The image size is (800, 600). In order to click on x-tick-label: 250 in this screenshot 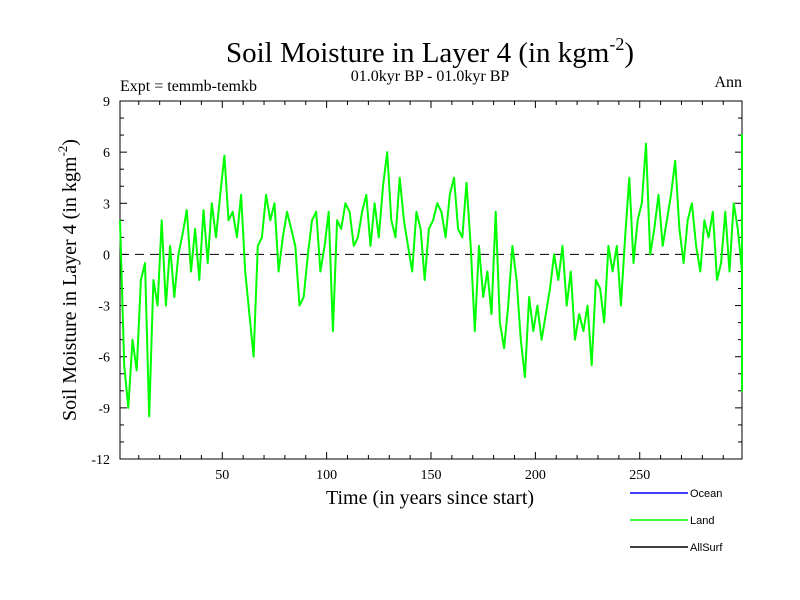, I will do `click(639, 475)`.